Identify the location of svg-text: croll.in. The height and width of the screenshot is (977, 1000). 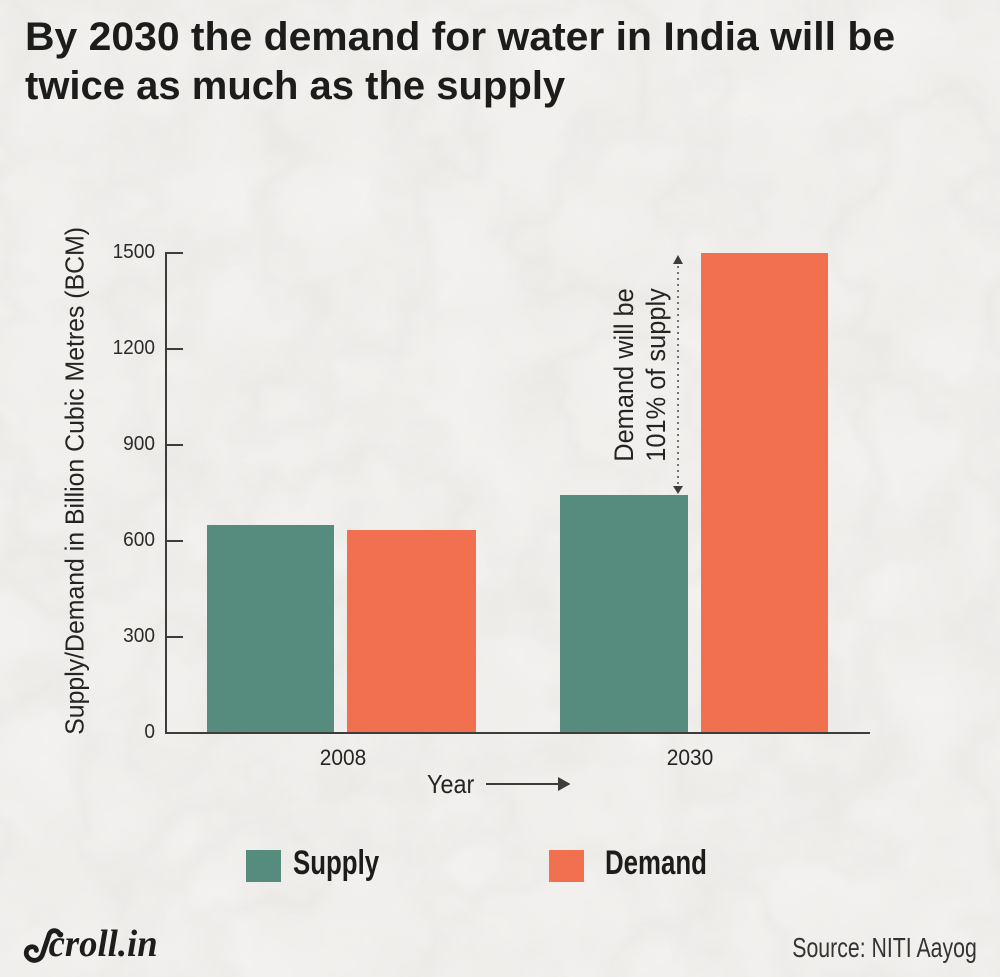
(103, 944).